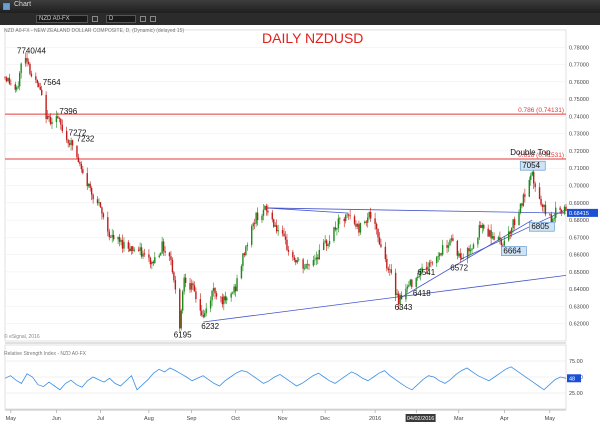 Image resolution: width=600 pixels, height=434 pixels. I want to click on price-tick-label: 0.70000, so click(579, 187).